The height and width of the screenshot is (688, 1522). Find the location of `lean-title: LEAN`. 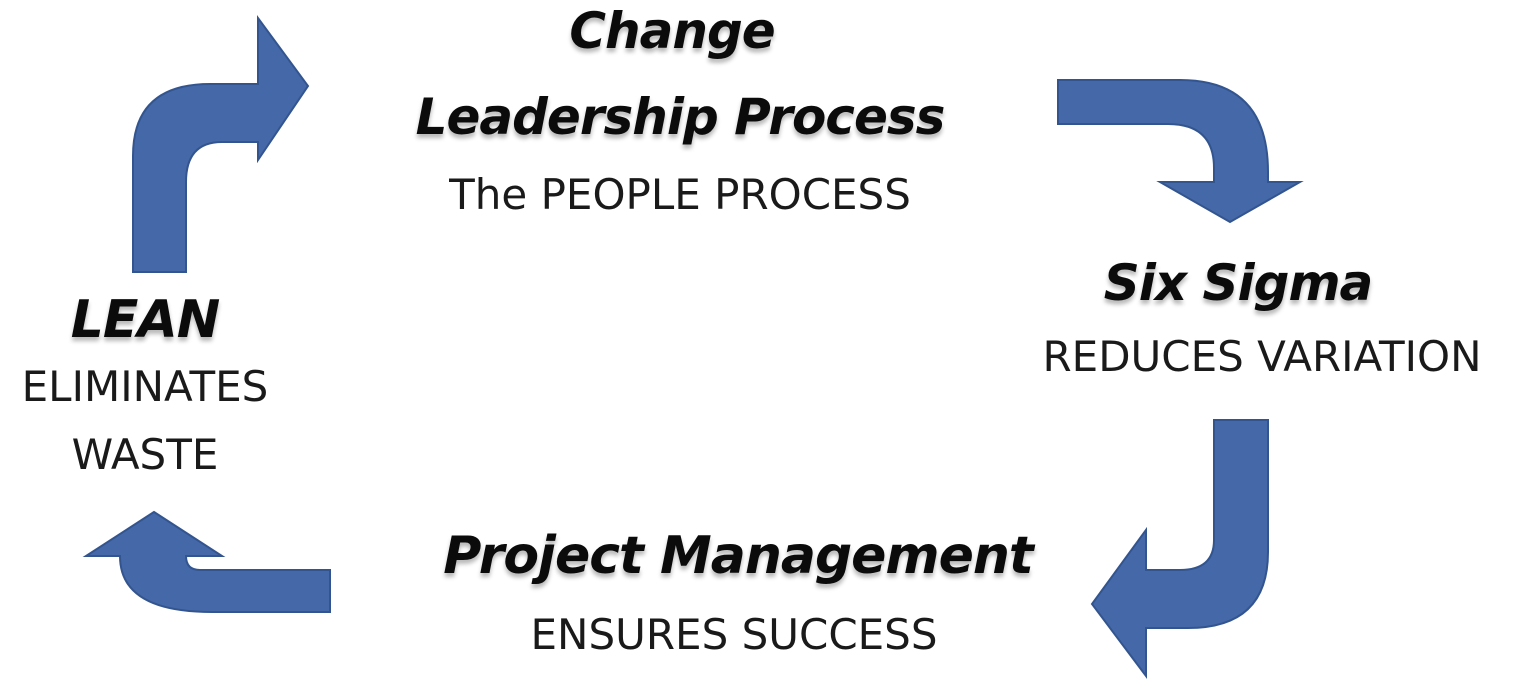

lean-title: LEAN is located at coordinates (145, 320).